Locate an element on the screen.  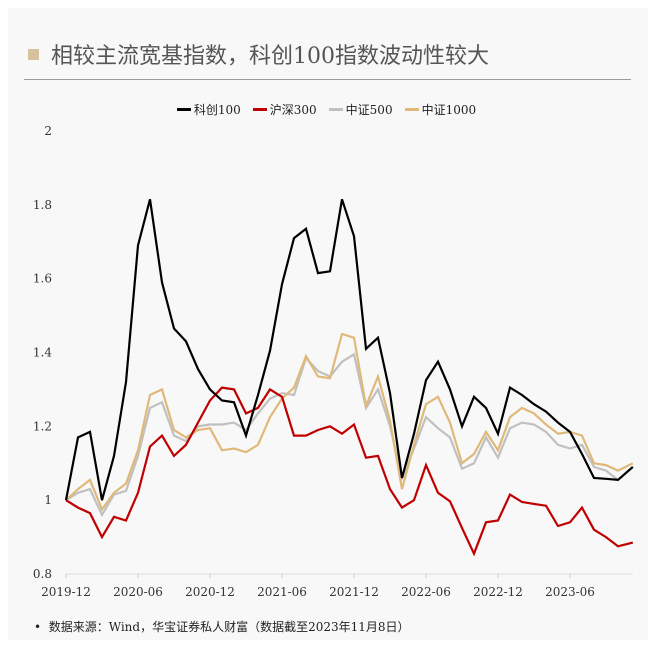
y-tick-label: 0.8 is located at coordinates (42, 574).